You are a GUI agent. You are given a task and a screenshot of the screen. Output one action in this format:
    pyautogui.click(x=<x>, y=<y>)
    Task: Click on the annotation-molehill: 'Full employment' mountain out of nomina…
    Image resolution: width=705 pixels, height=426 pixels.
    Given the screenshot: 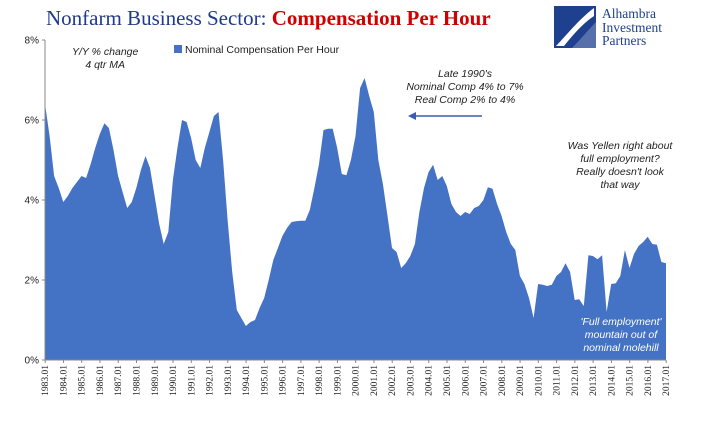 What is the action you would take?
    pyautogui.click(x=621, y=335)
    